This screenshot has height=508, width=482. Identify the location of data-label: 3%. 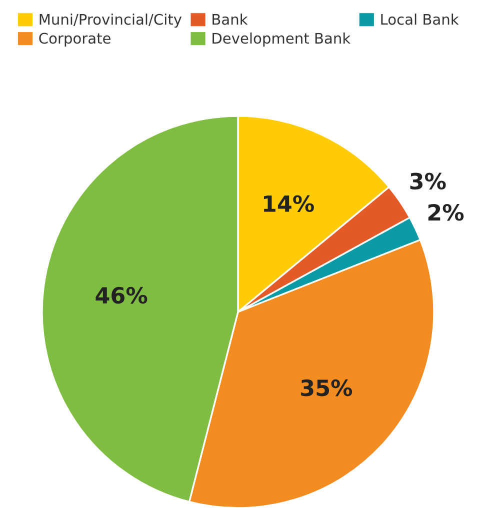
(428, 181).